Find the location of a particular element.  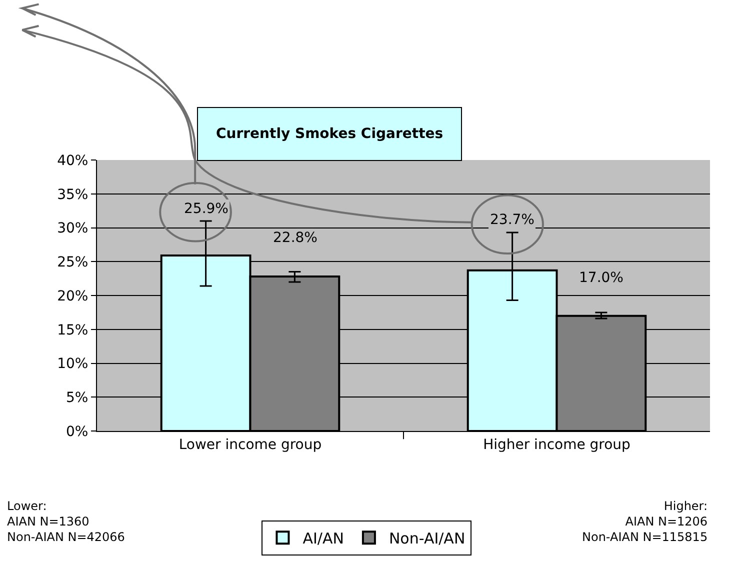

chart-title: Currently Smokes Cigarettes is located at coordinates (330, 134).